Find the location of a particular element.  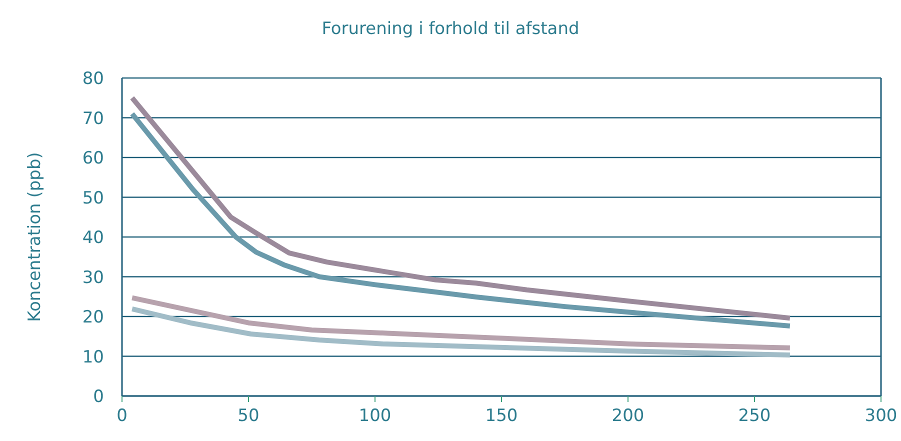

x-tick-label: 200 is located at coordinates (628, 416).